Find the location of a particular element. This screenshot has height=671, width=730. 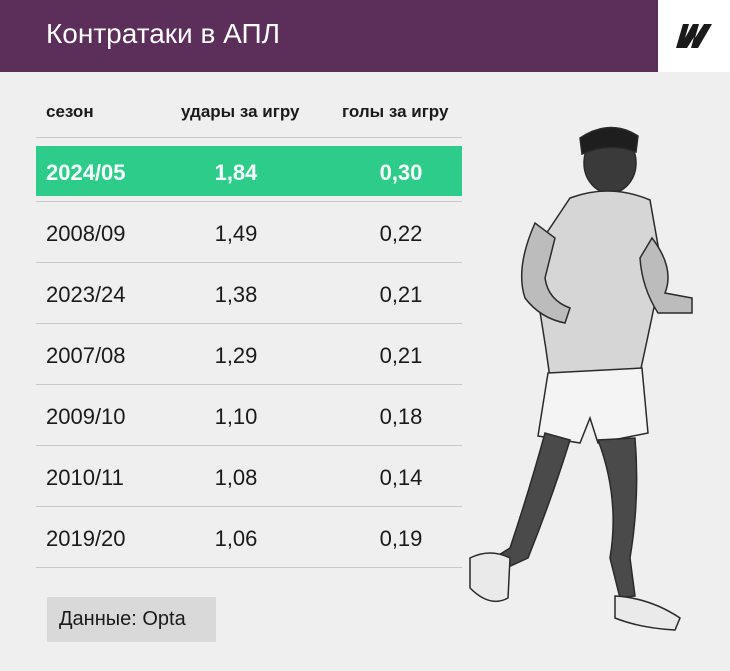

cell-season: 2010/11 is located at coordinates (85, 477).